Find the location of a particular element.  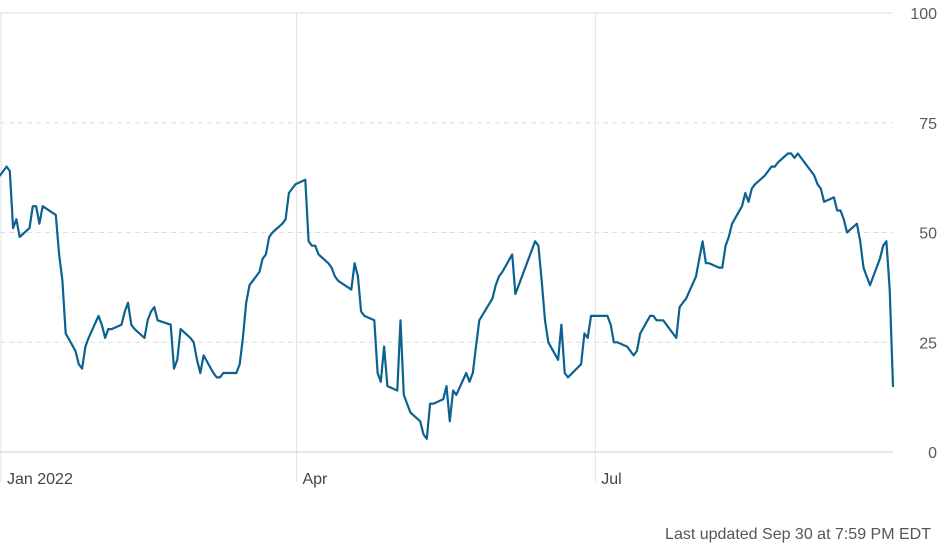

y-tick-label: 75 is located at coordinates (928, 124).